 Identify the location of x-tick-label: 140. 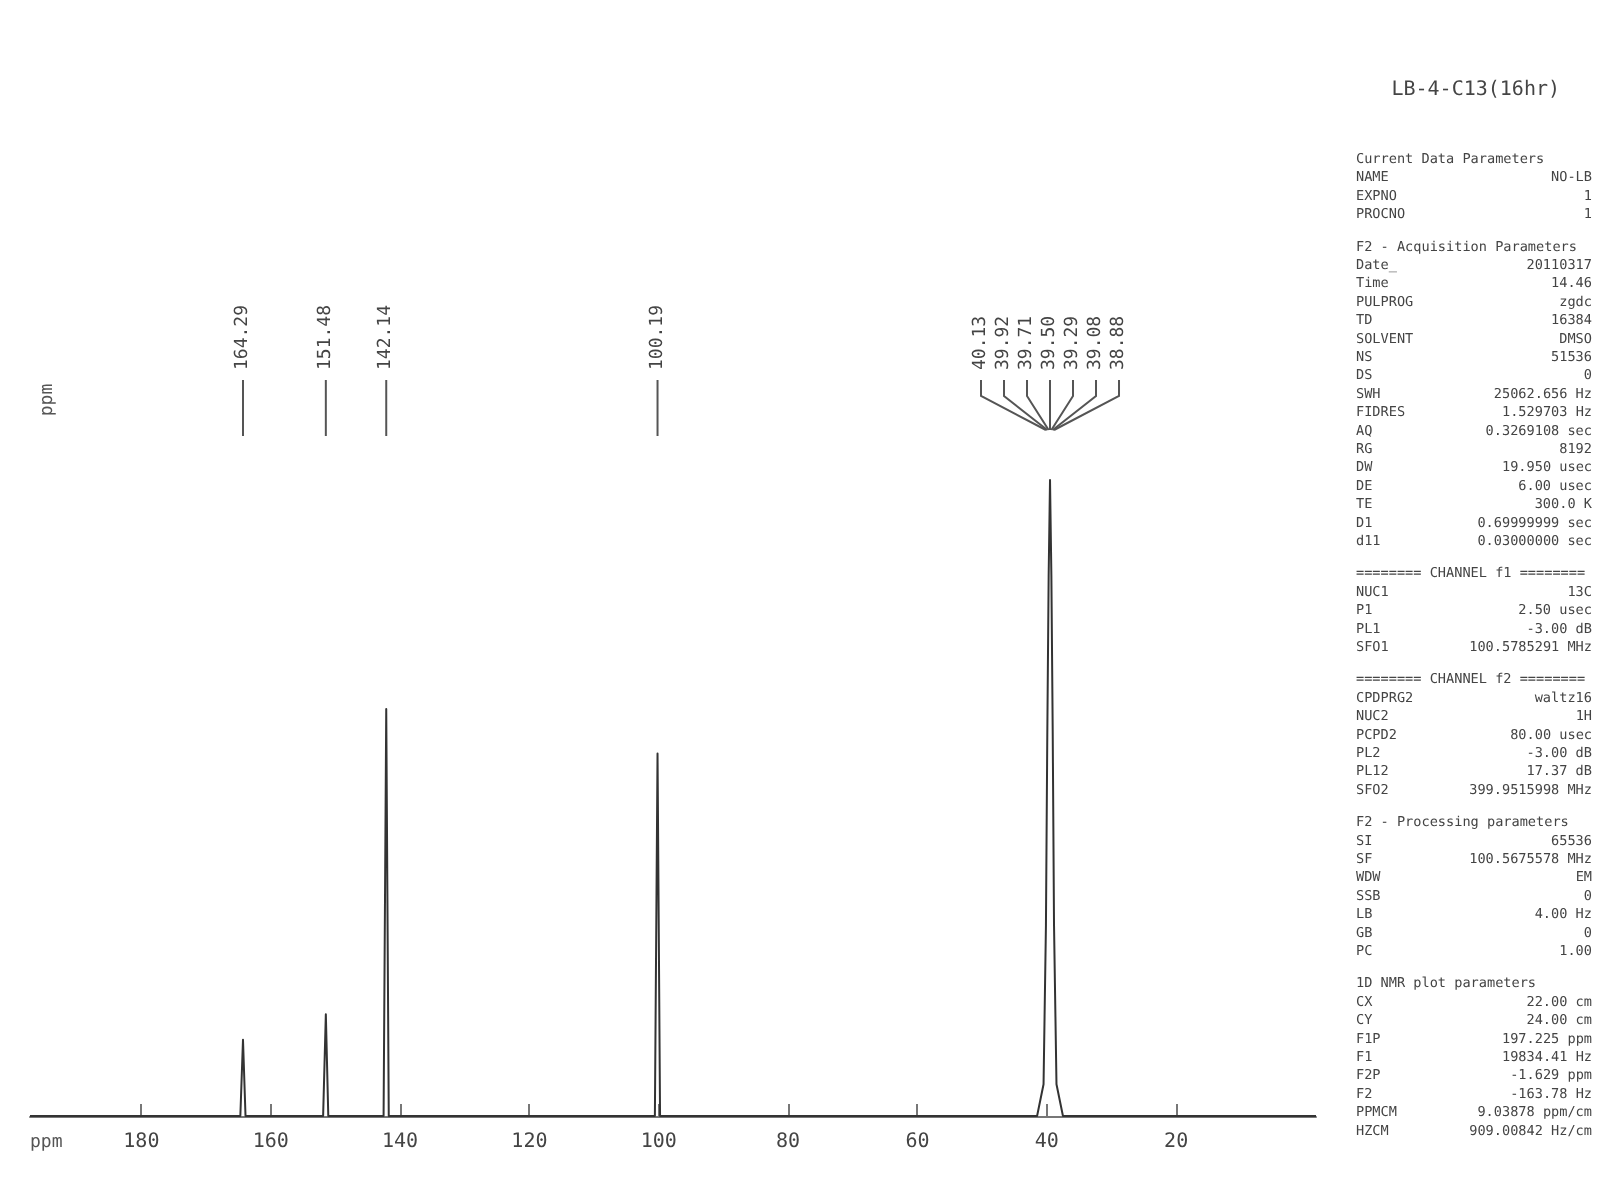
(400, 1142).